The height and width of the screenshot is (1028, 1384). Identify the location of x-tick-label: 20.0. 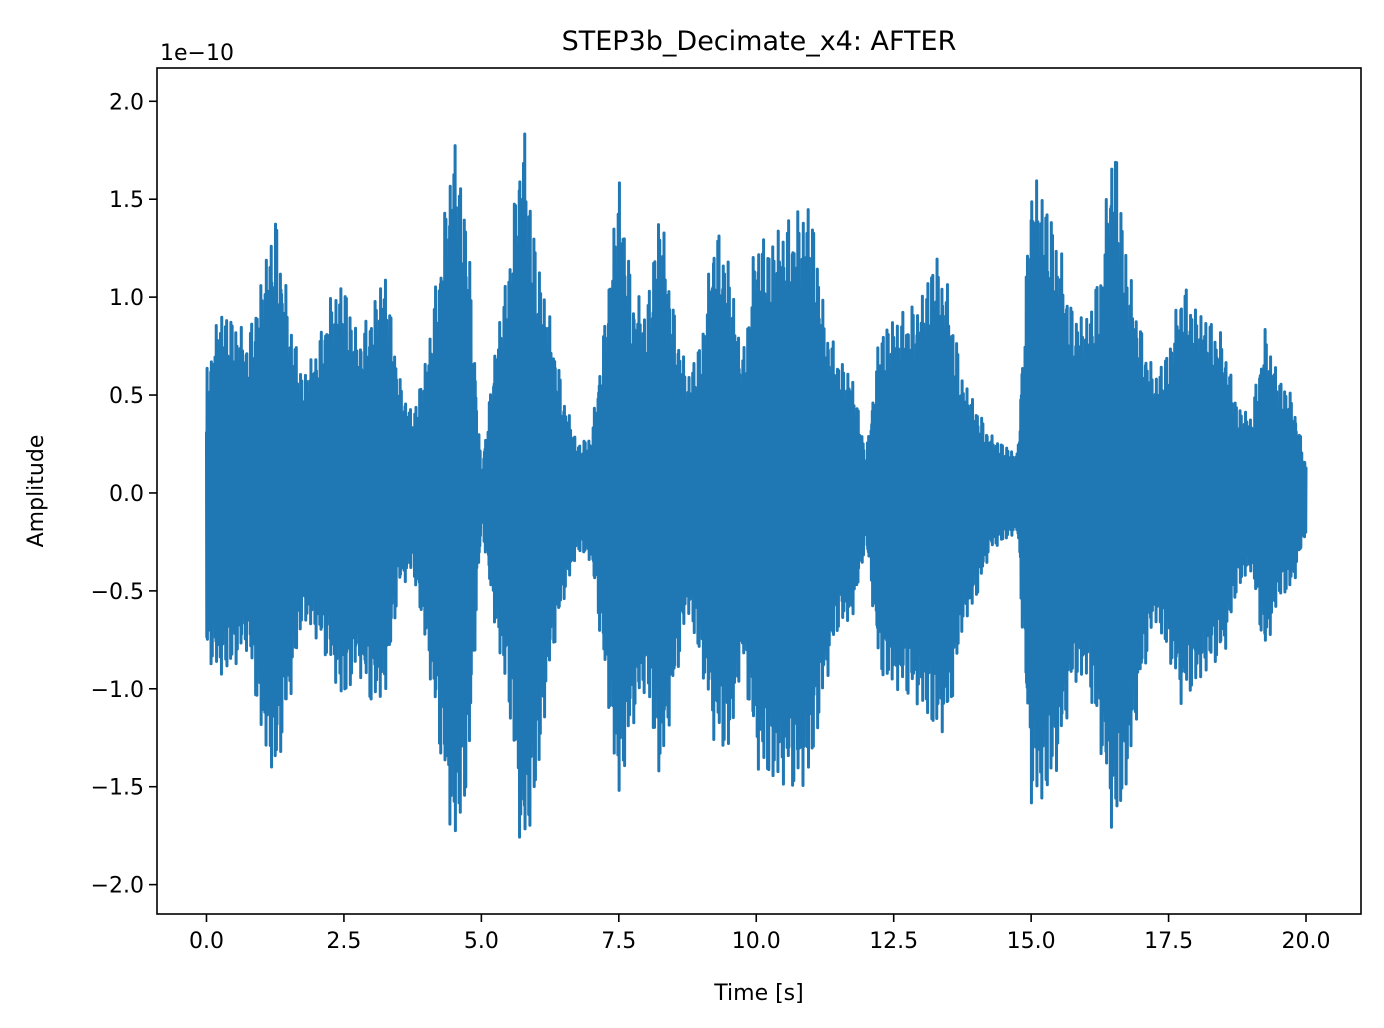
(1306, 941).